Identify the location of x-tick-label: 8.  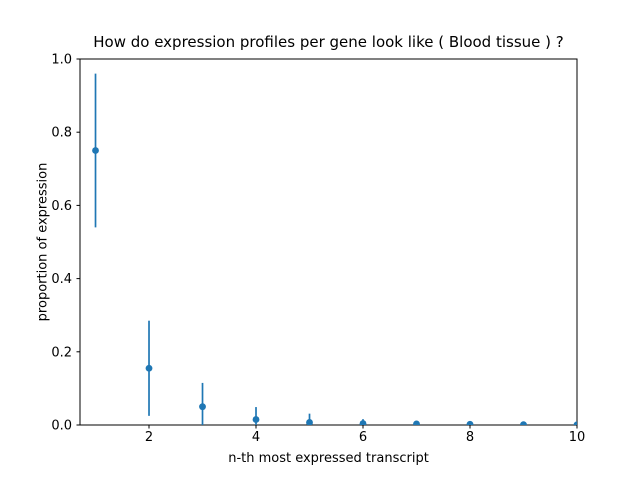
(470, 437).